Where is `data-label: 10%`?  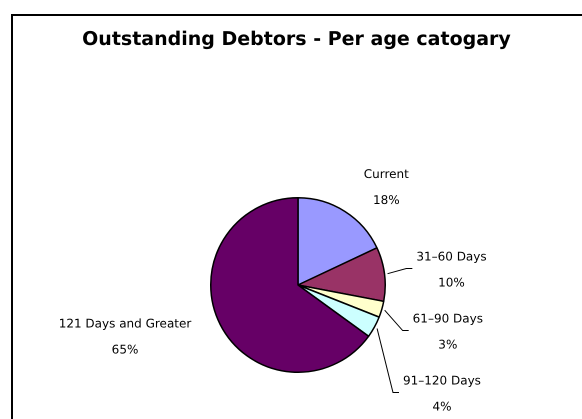
data-label: 10% is located at coordinates (451, 283).